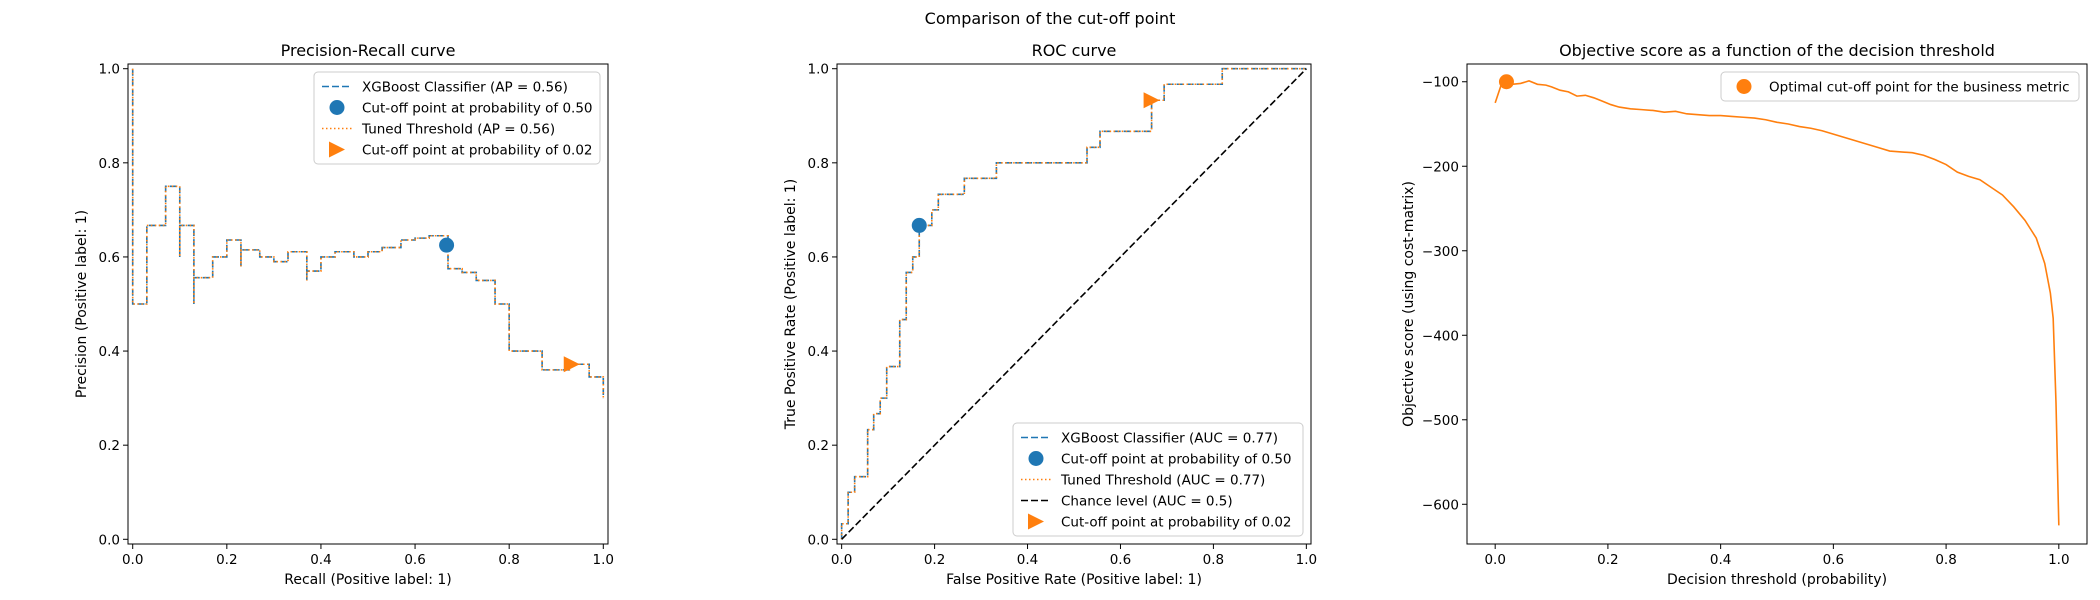 The height and width of the screenshot is (600, 2100). I want to click on y-tick-label: −500, so click(1440, 421).